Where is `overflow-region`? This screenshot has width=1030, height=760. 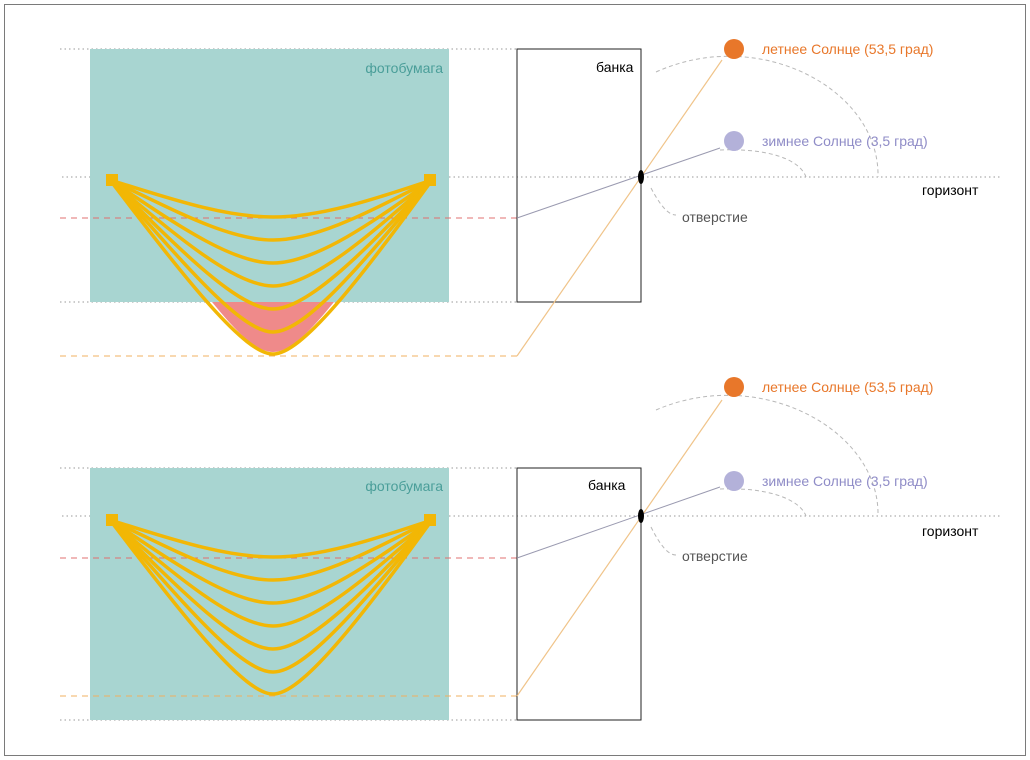 overflow-region is located at coordinates (273, 327).